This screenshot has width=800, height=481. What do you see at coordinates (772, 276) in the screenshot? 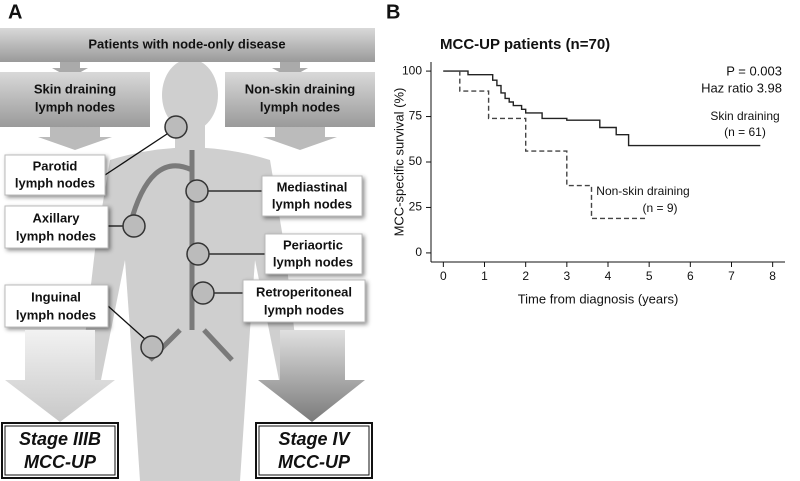
I see `x-tick-label: 8` at bounding box center [772, 276].